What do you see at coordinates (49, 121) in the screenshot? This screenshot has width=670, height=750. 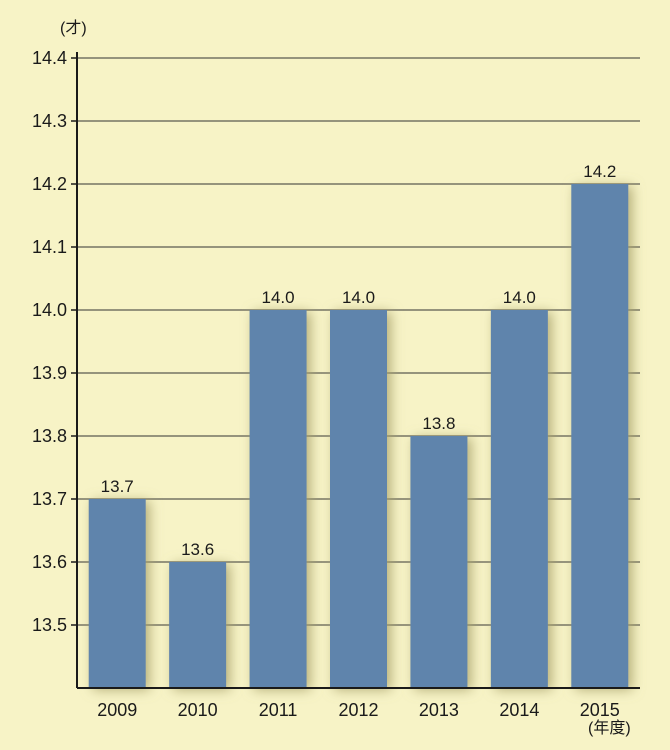 I see `y-tick-label: 14.3` at bounding box center [49, 121].